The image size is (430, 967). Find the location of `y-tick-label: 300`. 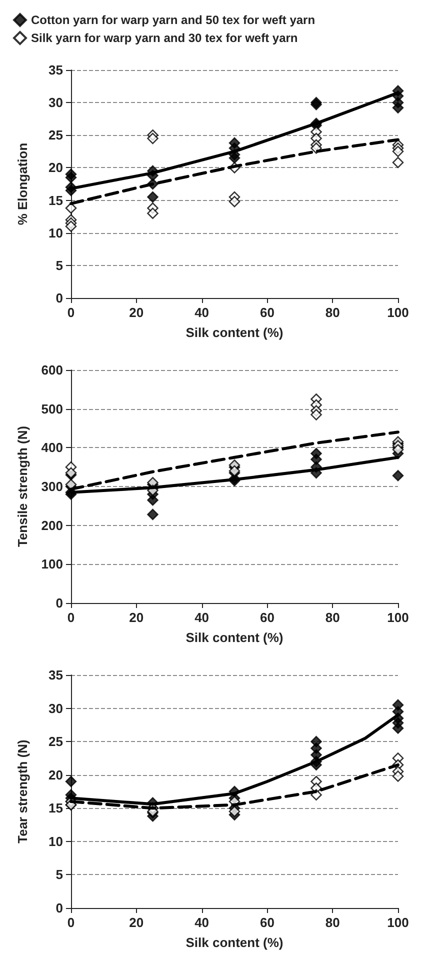

y-tick-label: 300 is located at coordinates (52, 486).